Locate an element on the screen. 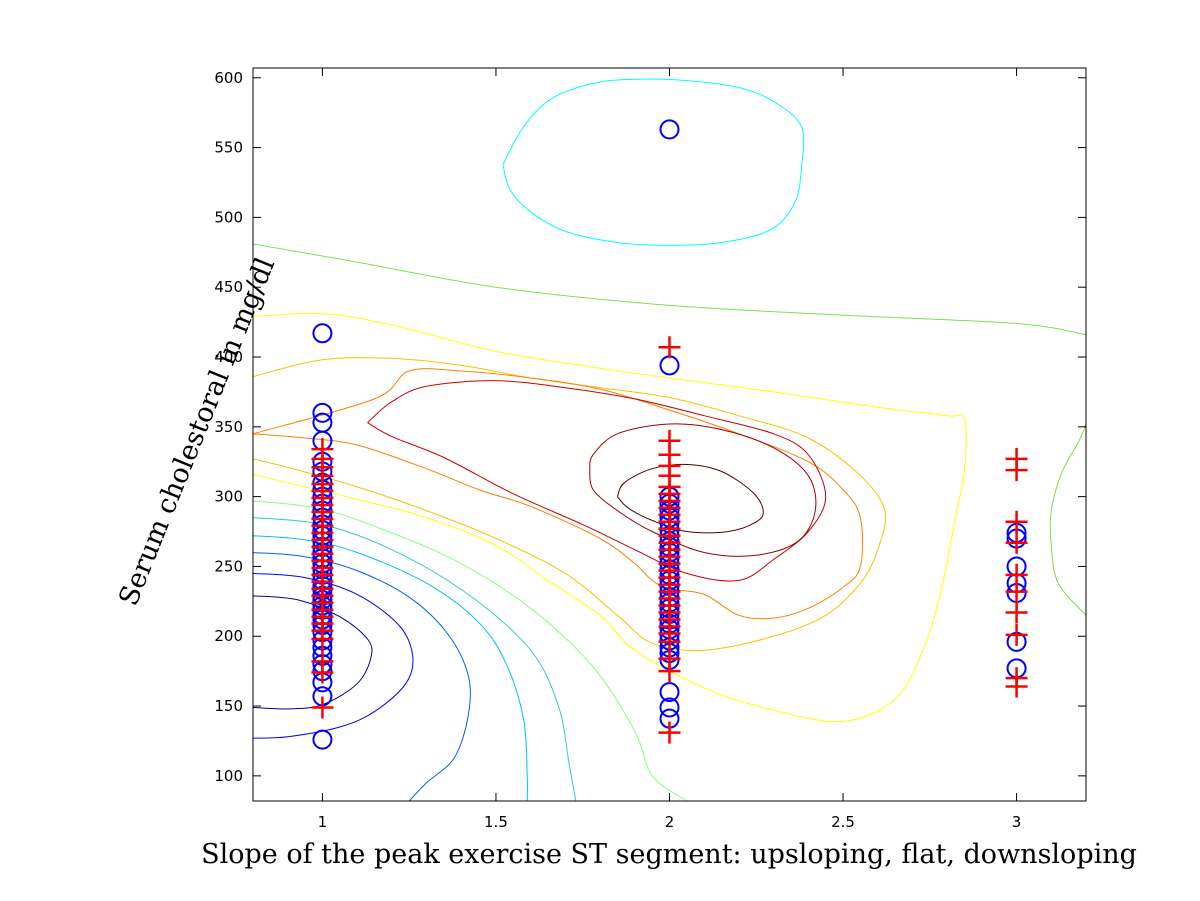 This screenshot has width=1200, height=901. y-tick-label: 200 is located at coordinates (228, 636).